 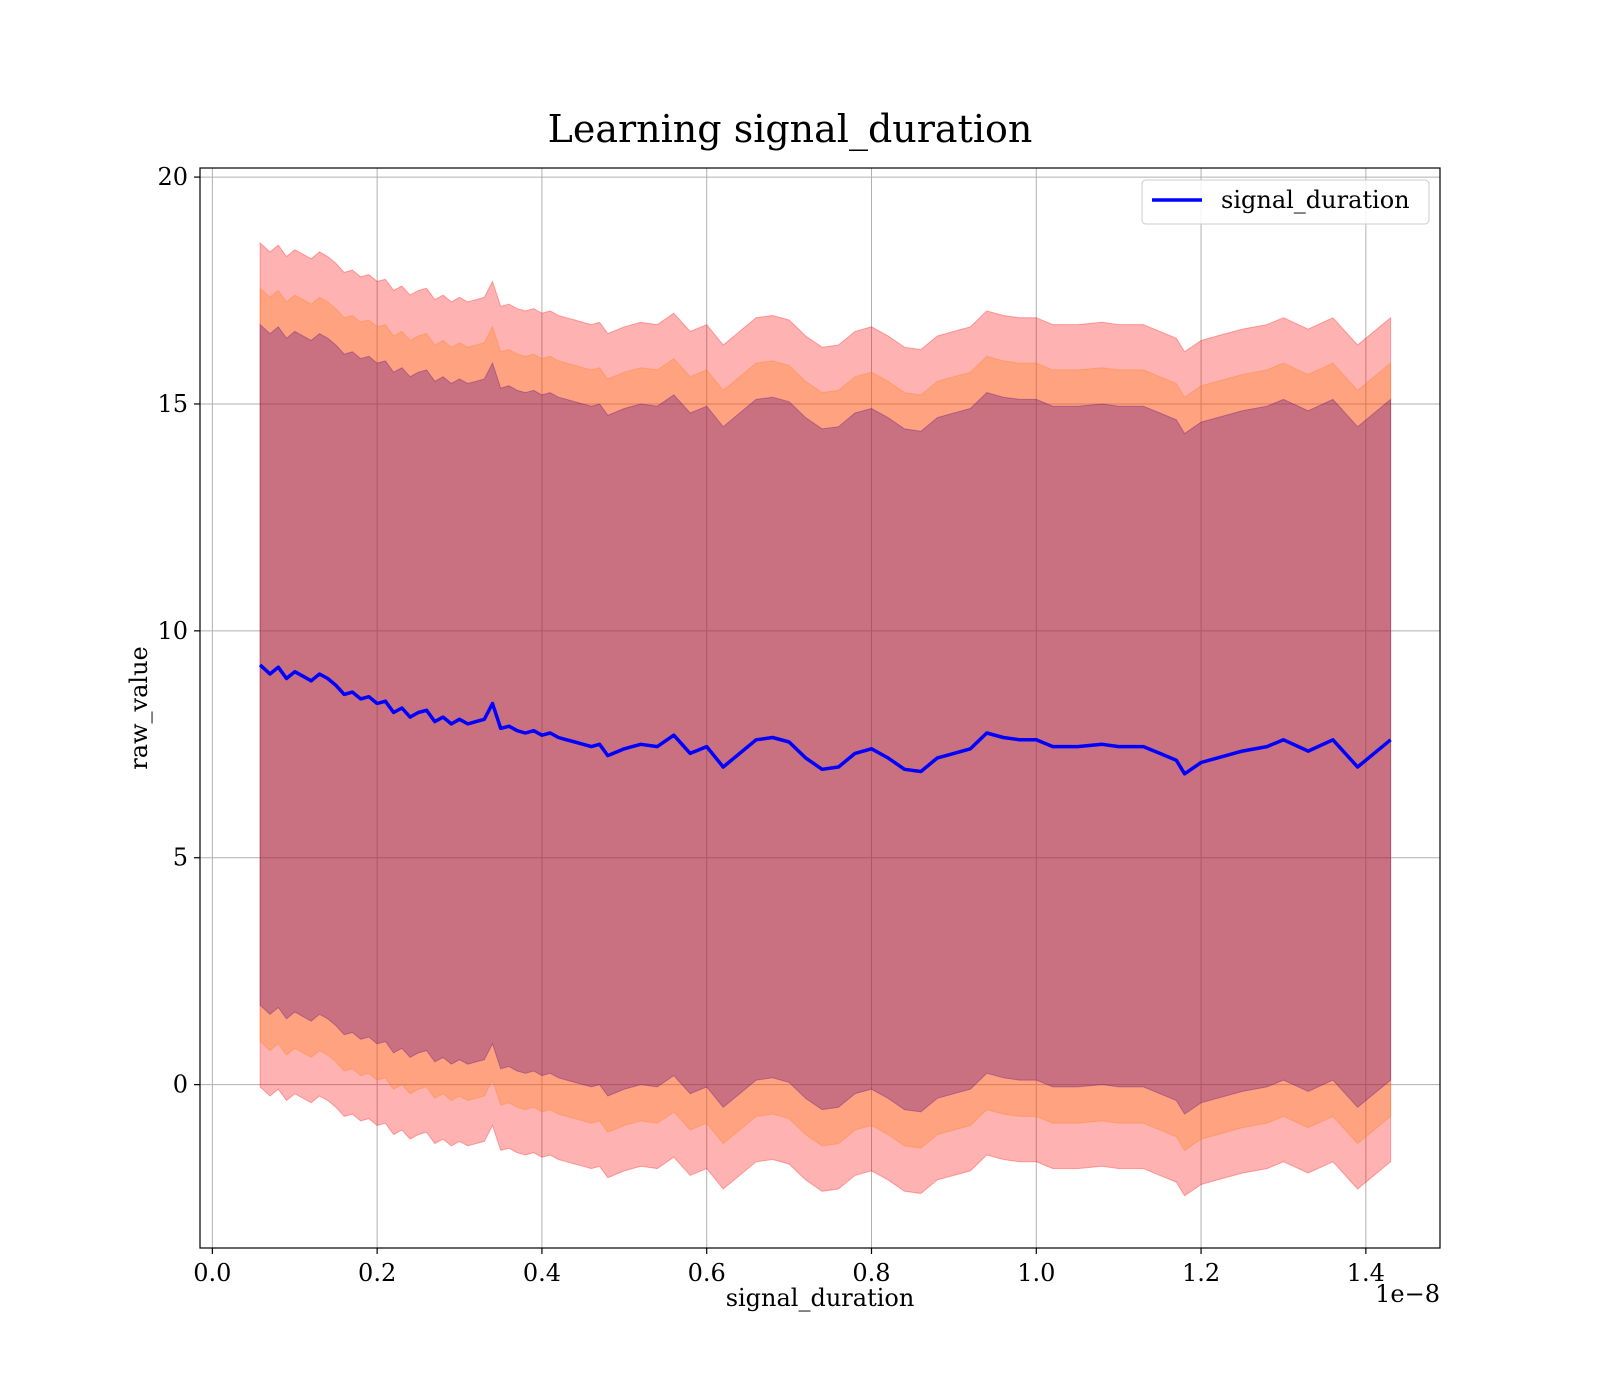 I want to click on legend: signal_duration, so click(x=1285, y=202).